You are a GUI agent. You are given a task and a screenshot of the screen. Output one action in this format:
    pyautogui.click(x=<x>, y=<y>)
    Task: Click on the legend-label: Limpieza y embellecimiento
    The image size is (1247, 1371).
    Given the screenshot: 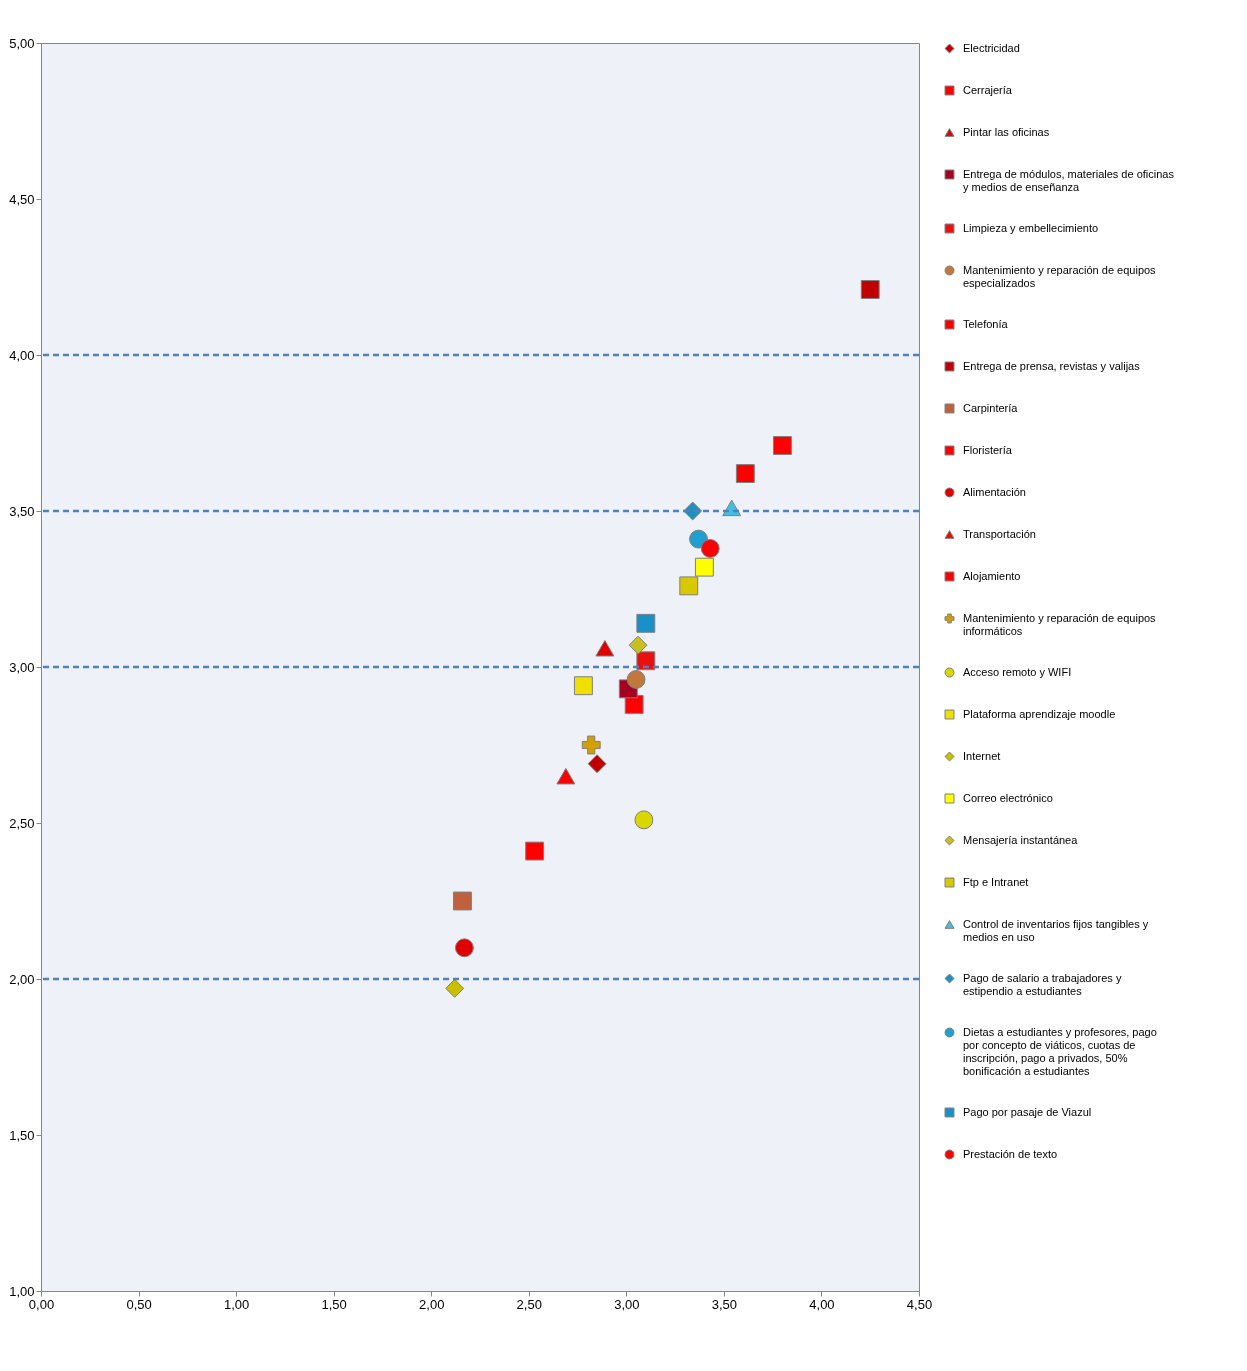 What is the action you would take?
    pyautogui.click(x=1031, y=227)
    